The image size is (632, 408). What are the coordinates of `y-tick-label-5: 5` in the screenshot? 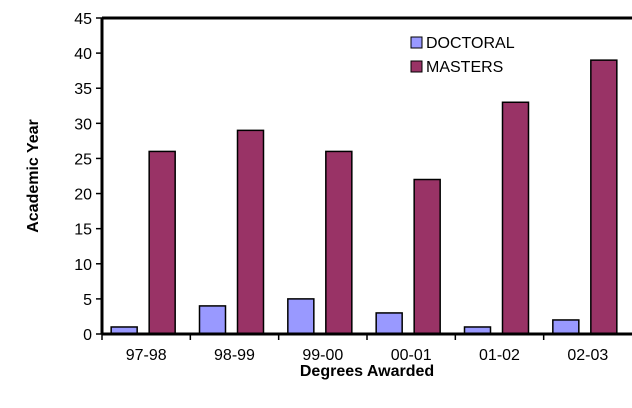 It's located at (87, 300).